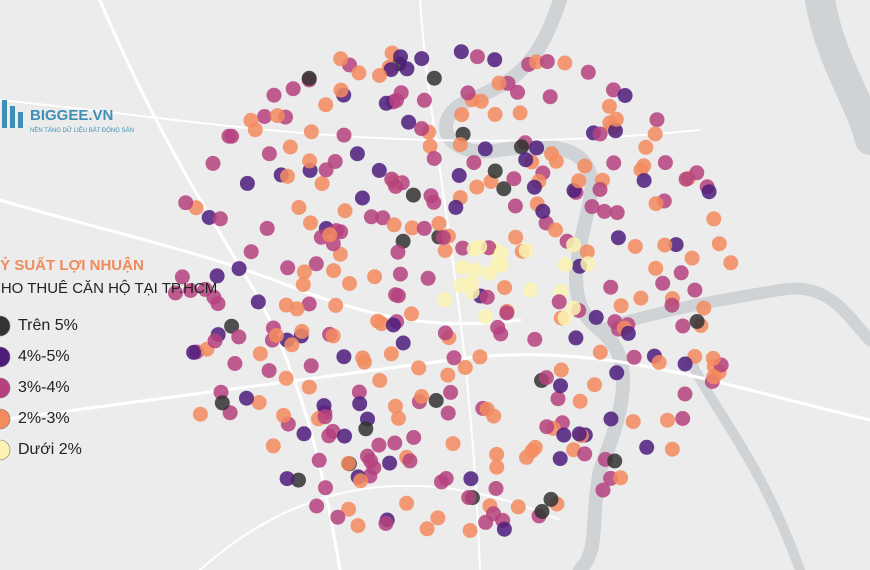 This screenshot has height=570, width=870. Describe the element at coordinates (71, 115) in the screenshot. I see `logo-name: BIGGEE.VN` at that location.